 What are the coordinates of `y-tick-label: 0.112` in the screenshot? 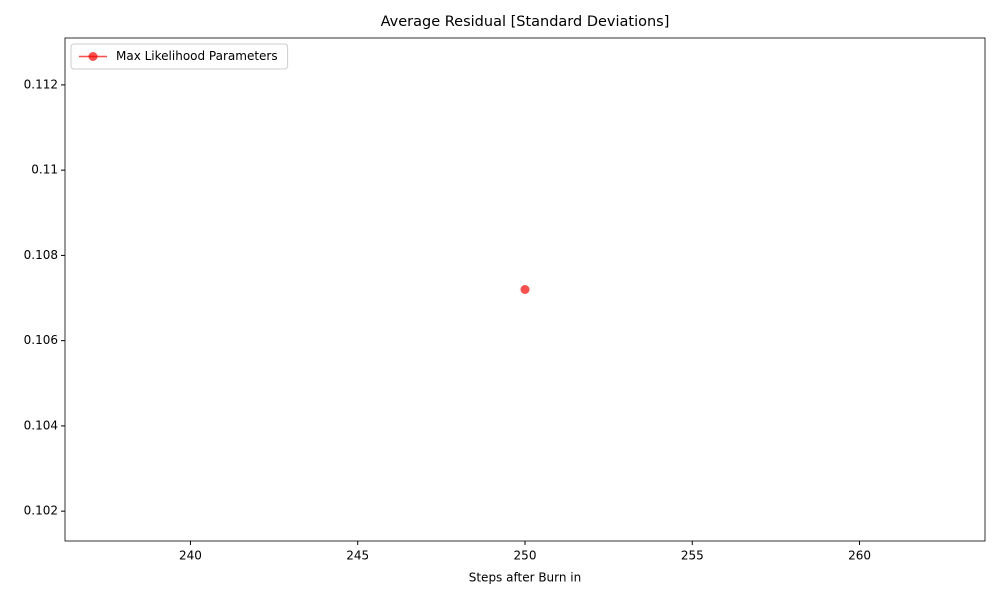 It's located at (41, 84).